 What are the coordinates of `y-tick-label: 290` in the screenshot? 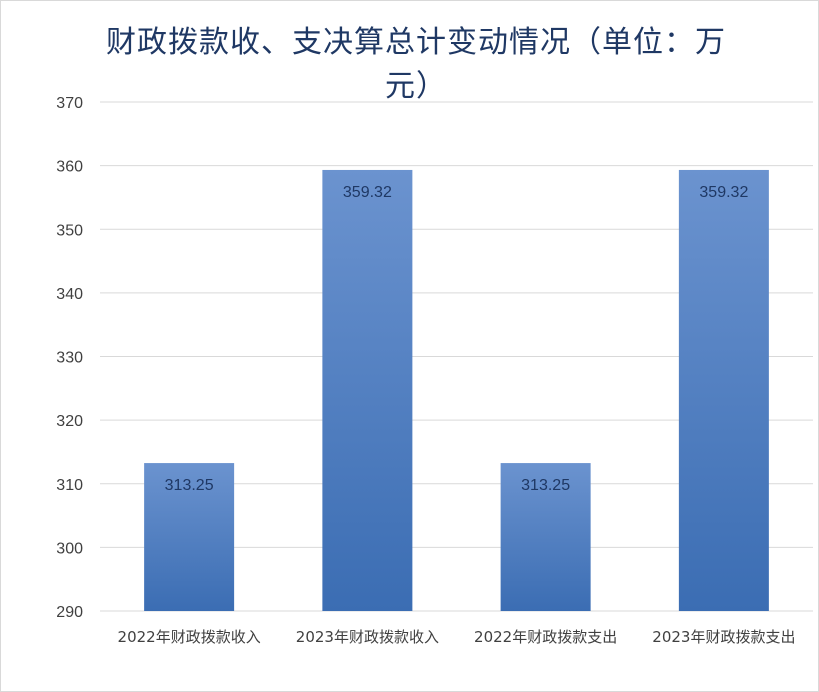 It's located at (69, 612).